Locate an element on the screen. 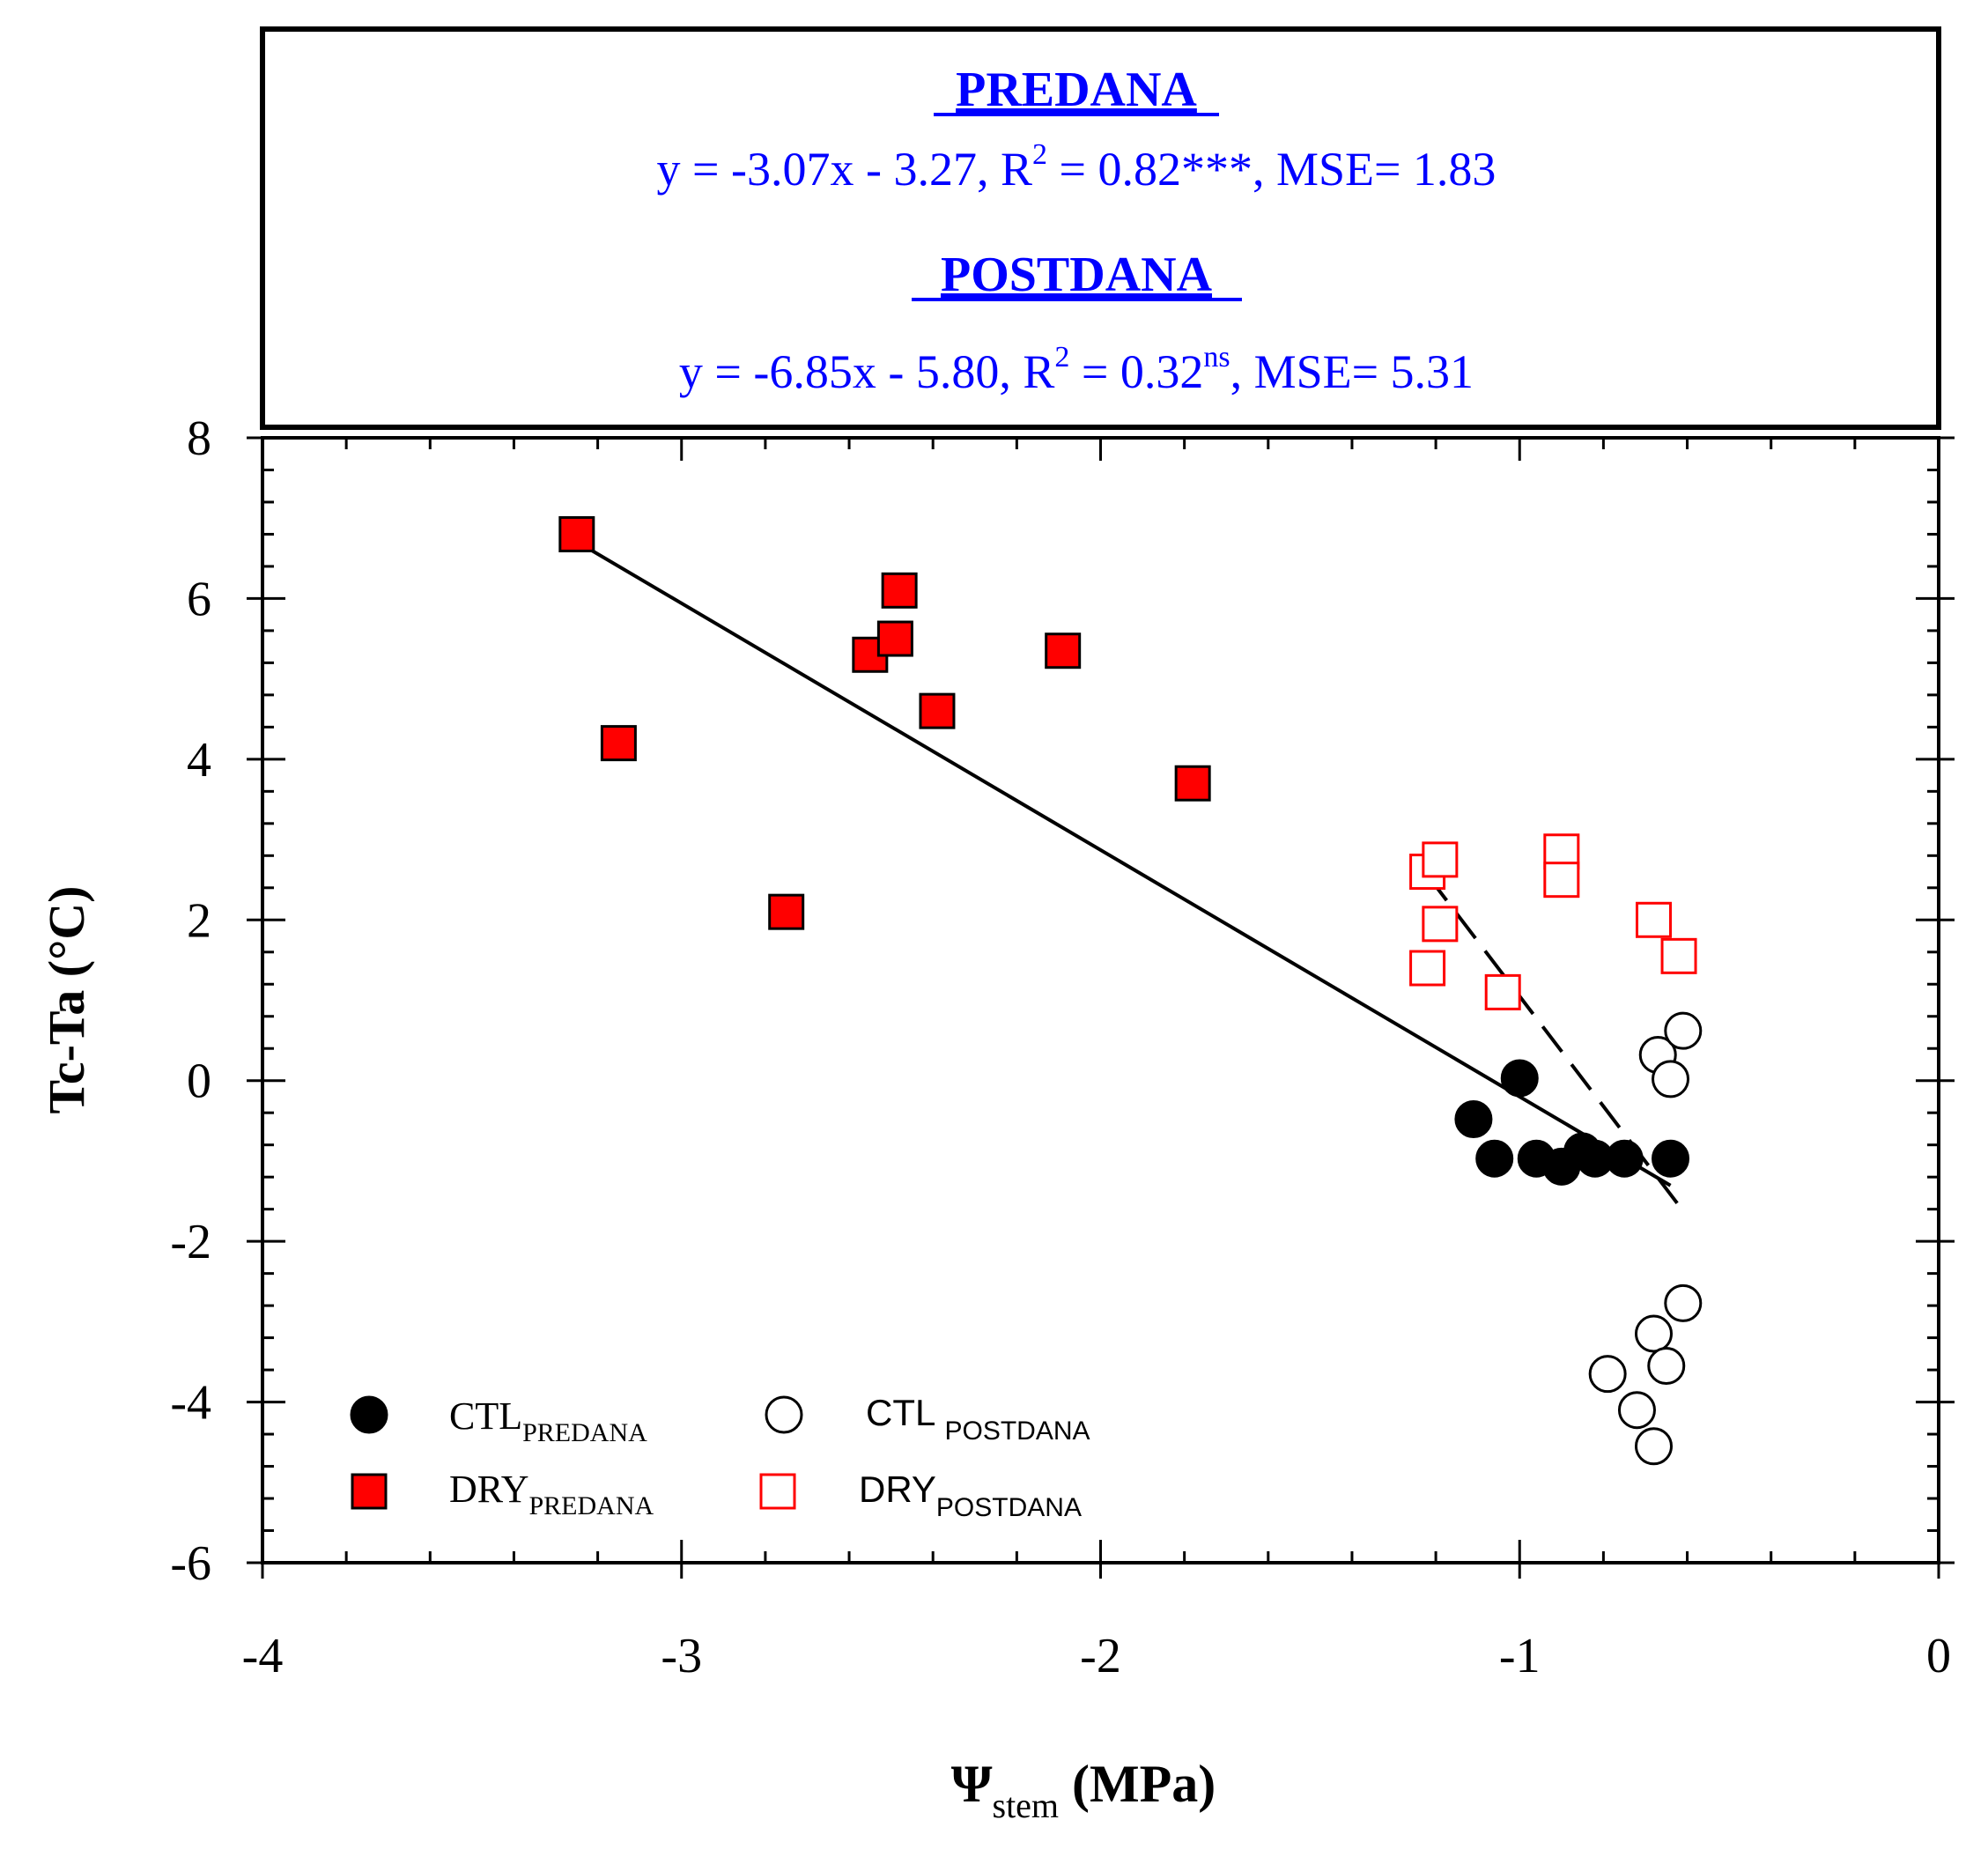 Image resolution: width=1988 pixels, height=1864 pixels. legend-main-ctl-postdana: CTL is located at coordinates (905, 1412).